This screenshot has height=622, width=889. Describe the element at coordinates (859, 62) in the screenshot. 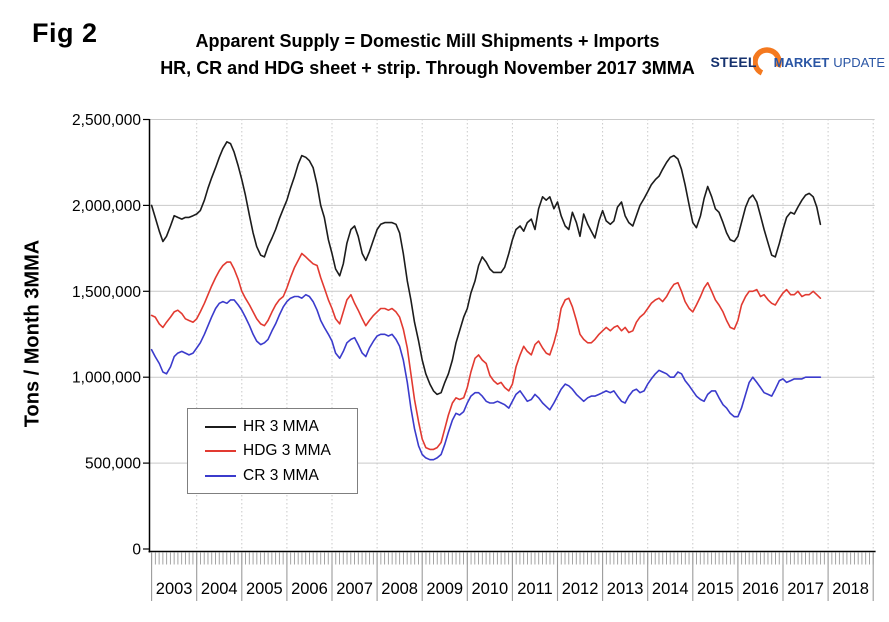

I see `logo-word-update: UPDATE` at that location.